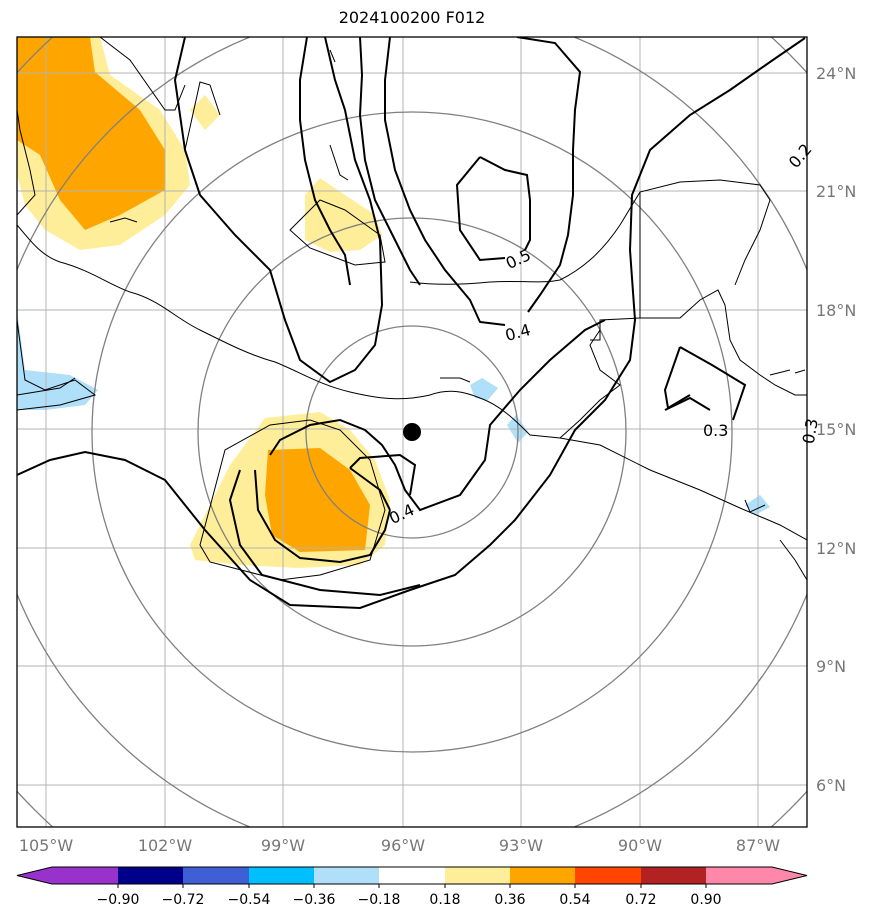  Describe the element at coordinates (836, 191) in the screenshot. I see `lat-label-21n: 21°N` at that location.